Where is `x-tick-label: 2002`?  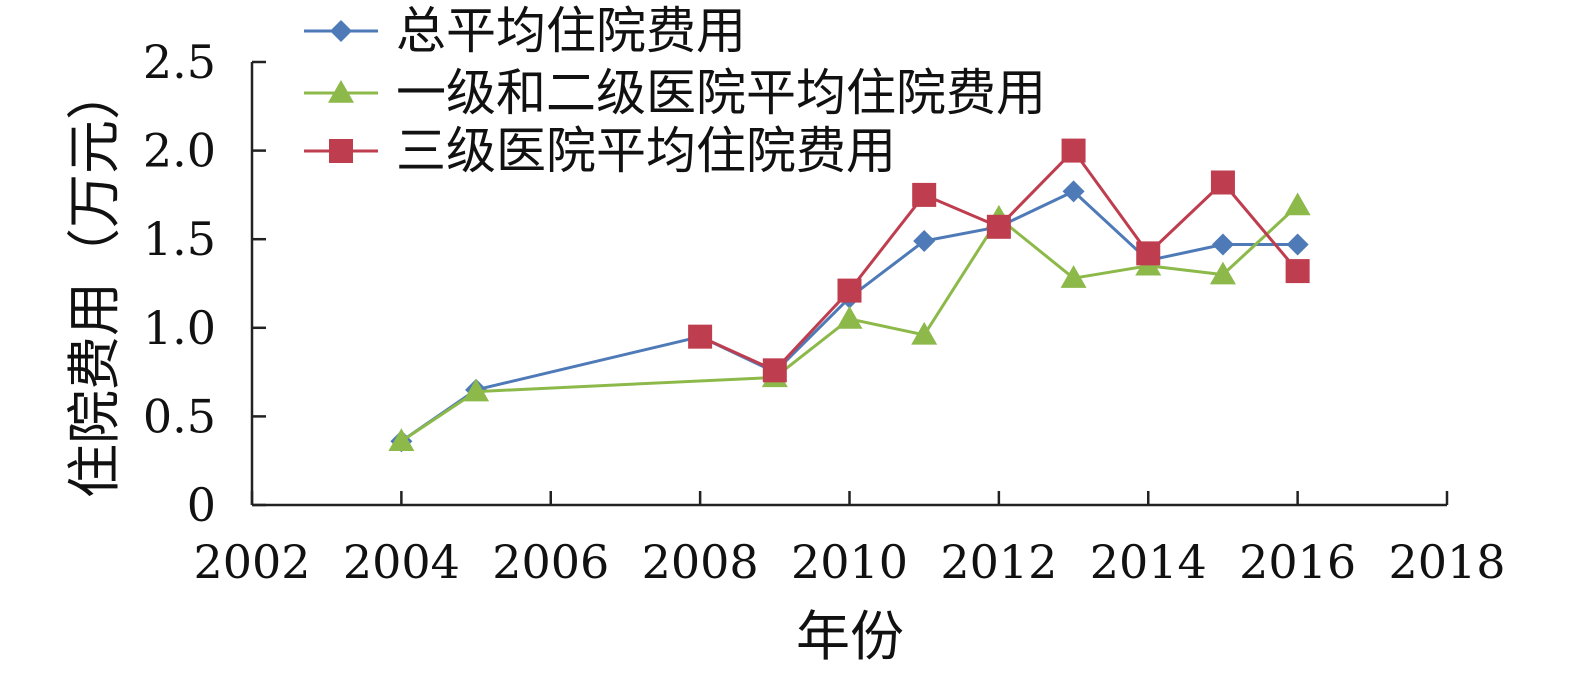 x-tick-label: 2002 is located at coordinates (251, 562).